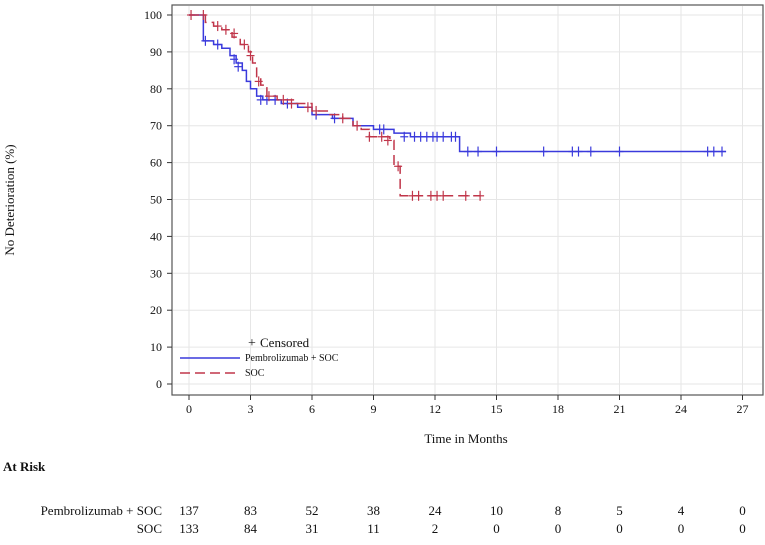 The width and height of the screenshot is (765, 545). Describe the element at coordinates (558, 510) in the screenshot. I see `at-risk-value: 8` at that location.